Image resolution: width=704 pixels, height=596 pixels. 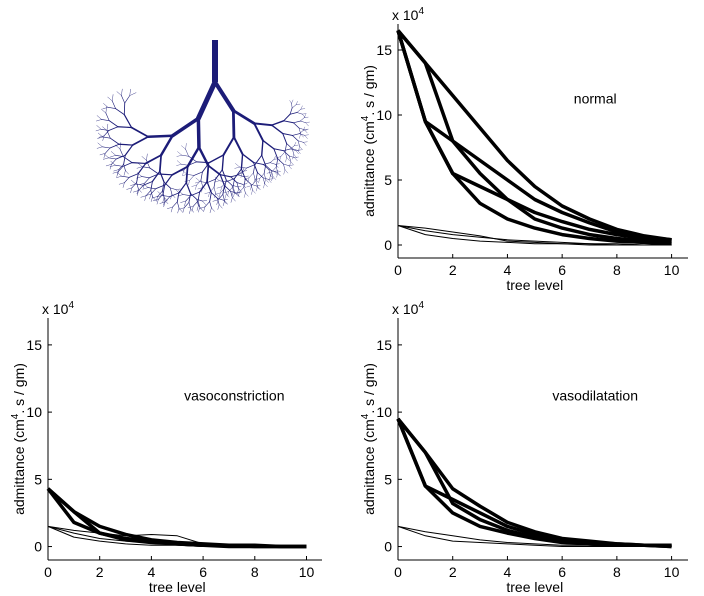 I want to click on axis-multiplier: x 104, so click(x=408, y=308).